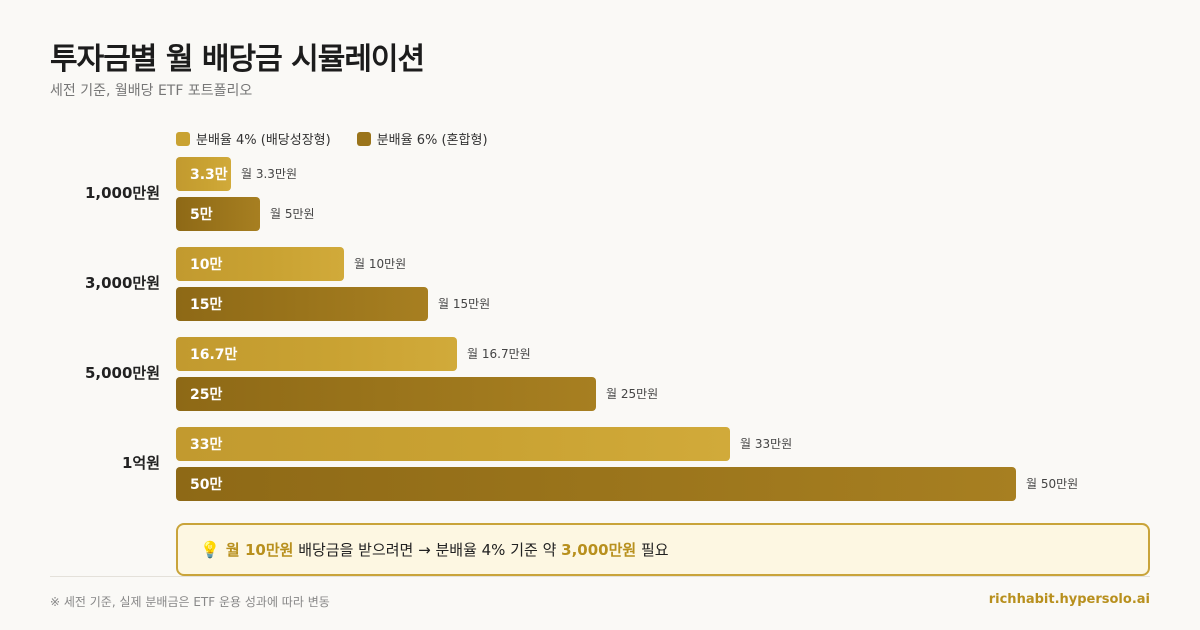  I want to click on page-subtitle: 세전 기준, 월배당 ETF 포트폴리오, so click(151, 91).